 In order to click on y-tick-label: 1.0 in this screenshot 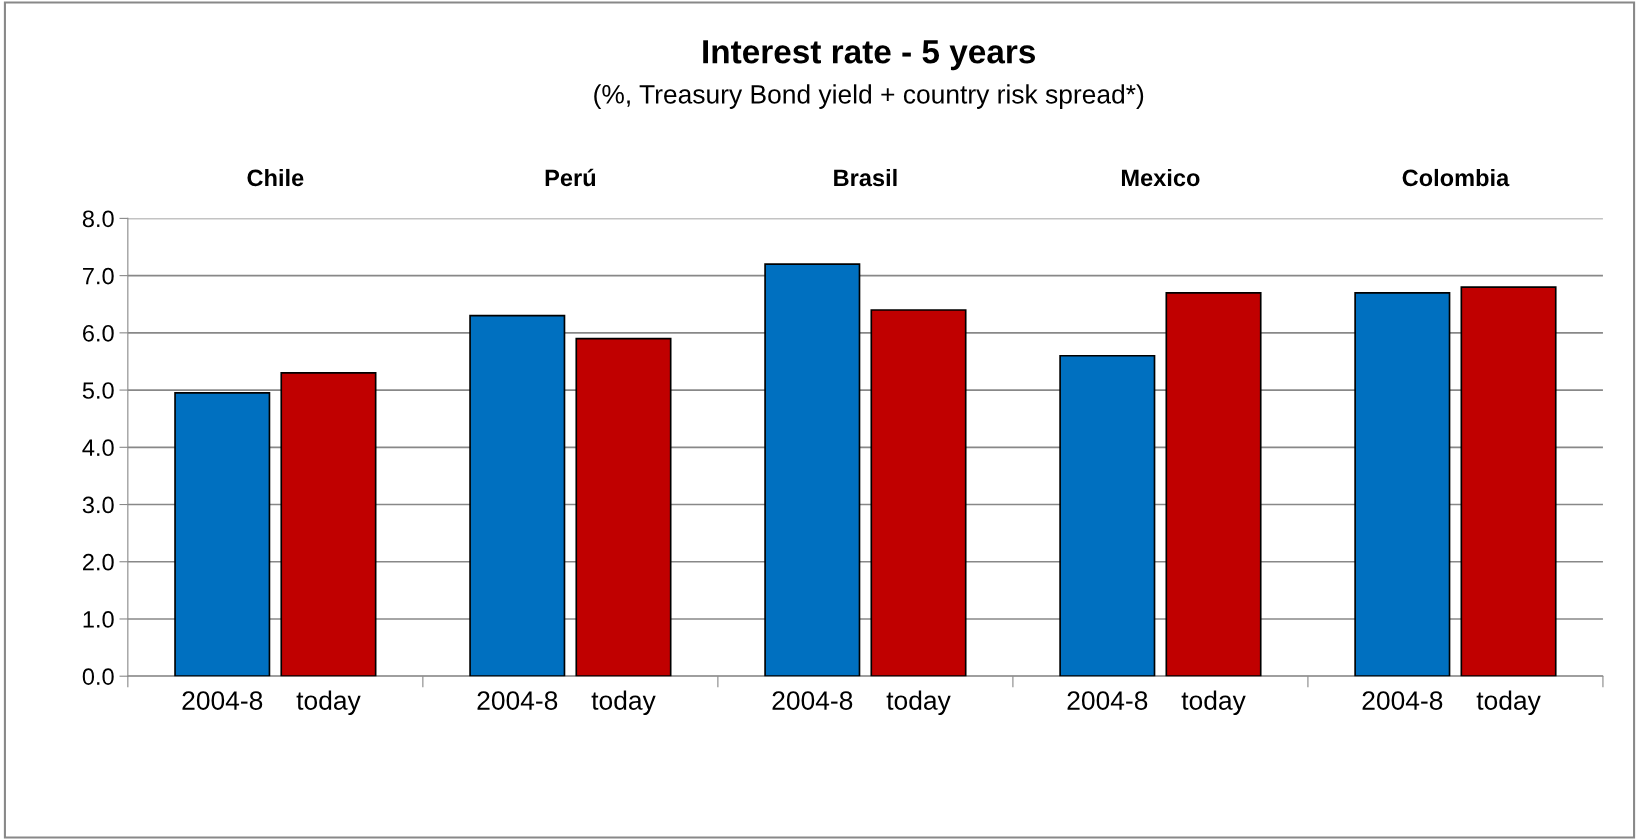, I will do `click(98, 619)`.